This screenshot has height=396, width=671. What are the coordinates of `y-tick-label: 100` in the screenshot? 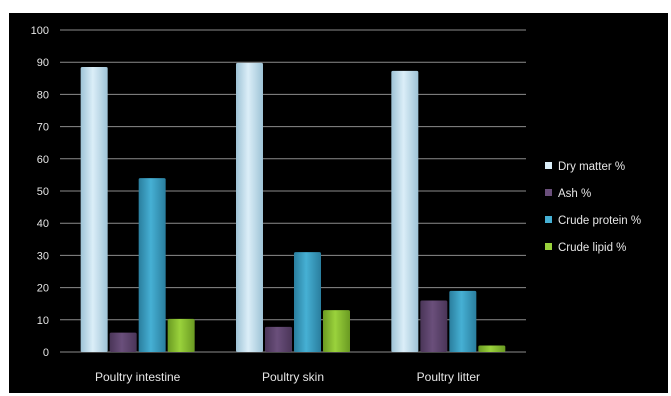 It's located at (40, 31).